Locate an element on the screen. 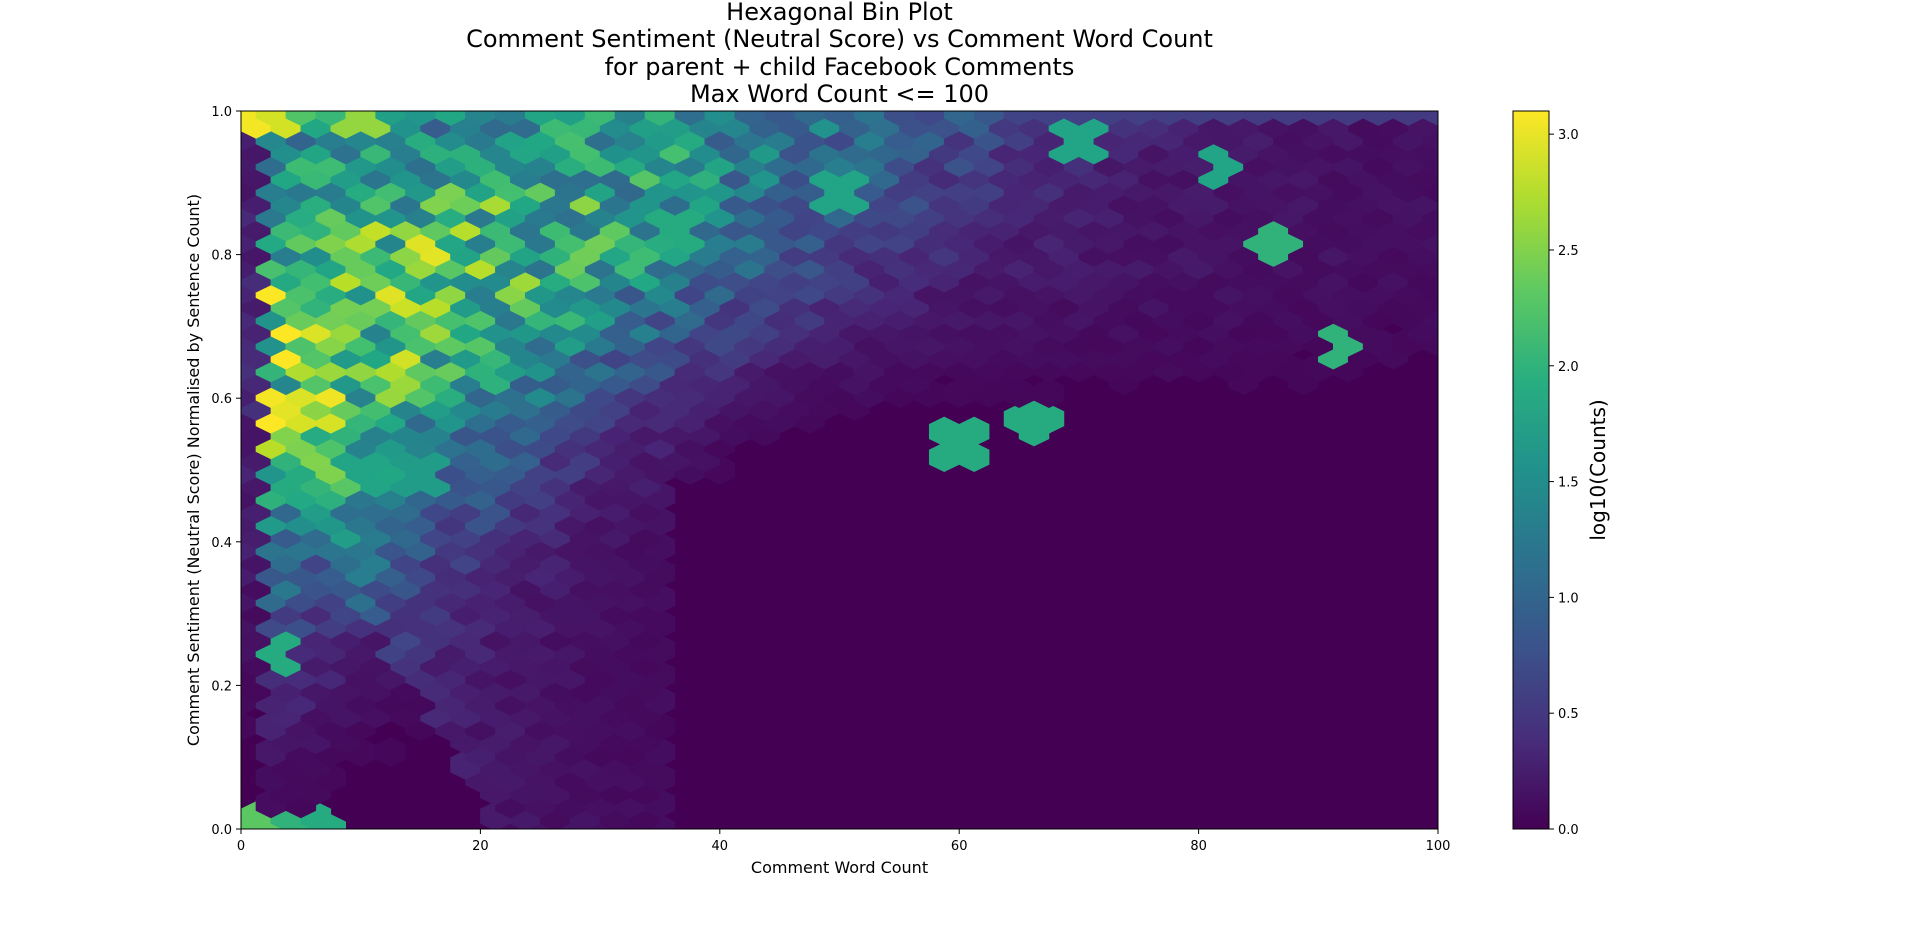  y-tick-label: 0.8 is located at coordinates (221, 256).